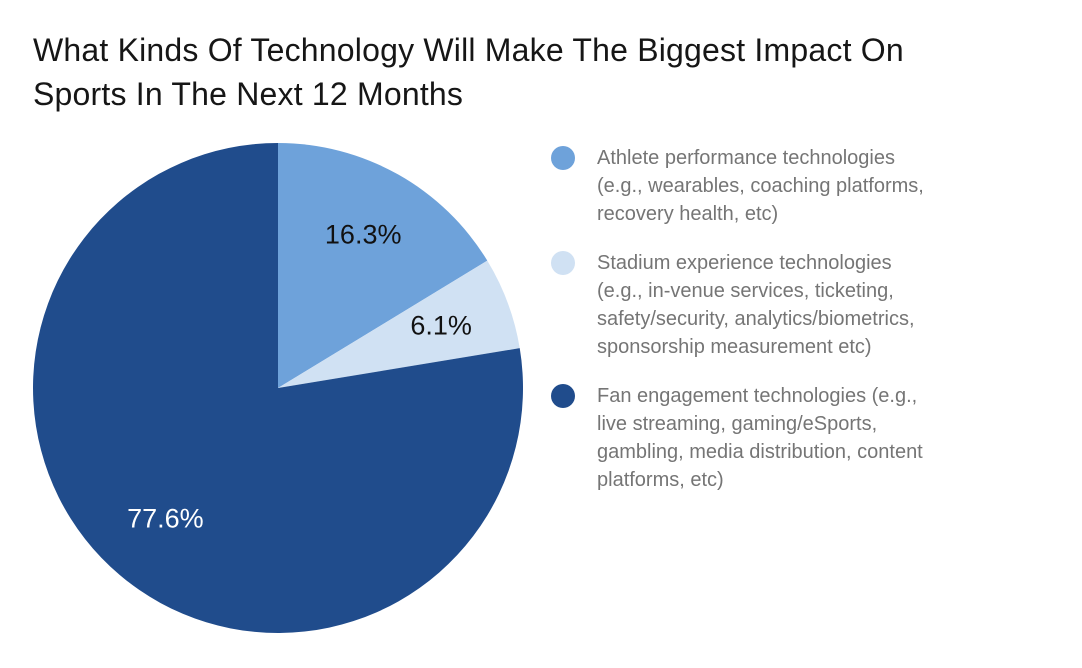 The image size is (1082, 668). I want to click on pie-data-label: 77.6%, so click(165, 519).